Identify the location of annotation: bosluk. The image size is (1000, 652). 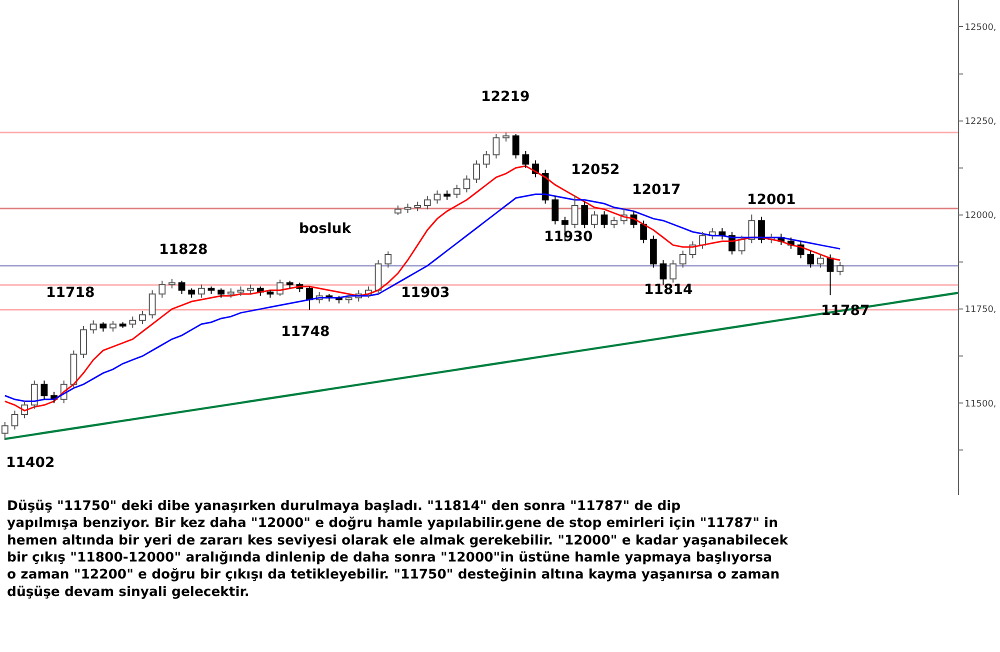
(325, 229).